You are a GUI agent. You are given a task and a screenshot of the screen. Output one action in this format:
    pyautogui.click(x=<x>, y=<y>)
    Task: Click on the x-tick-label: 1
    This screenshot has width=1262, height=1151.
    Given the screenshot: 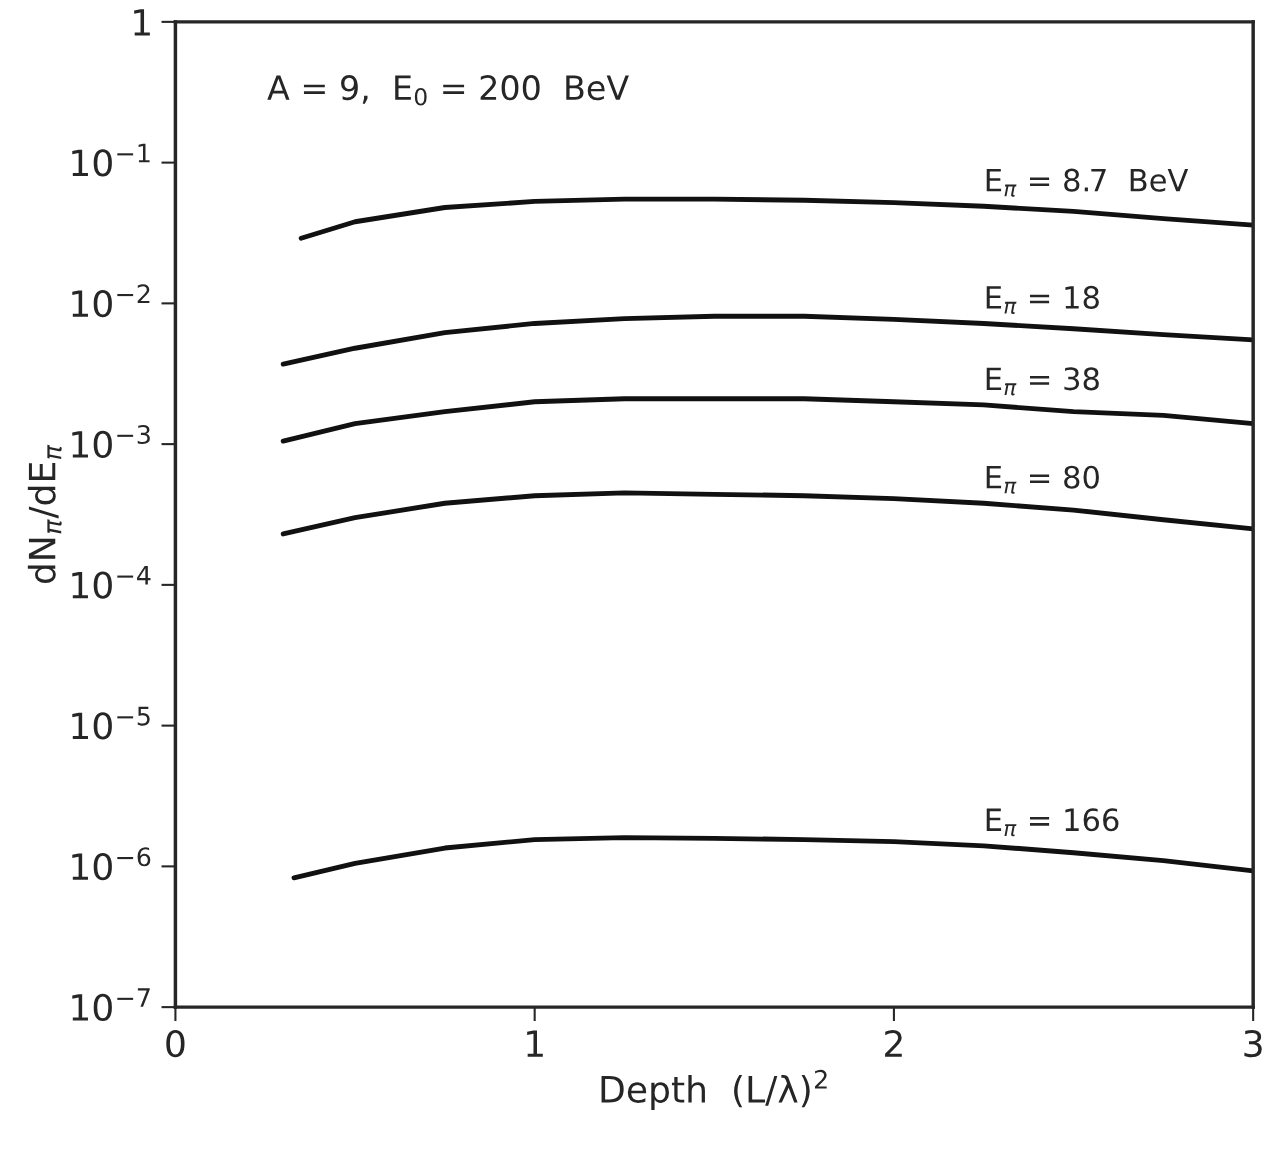 What is the action you would take?
    pyautogui.click(x=535, y=1043)
    